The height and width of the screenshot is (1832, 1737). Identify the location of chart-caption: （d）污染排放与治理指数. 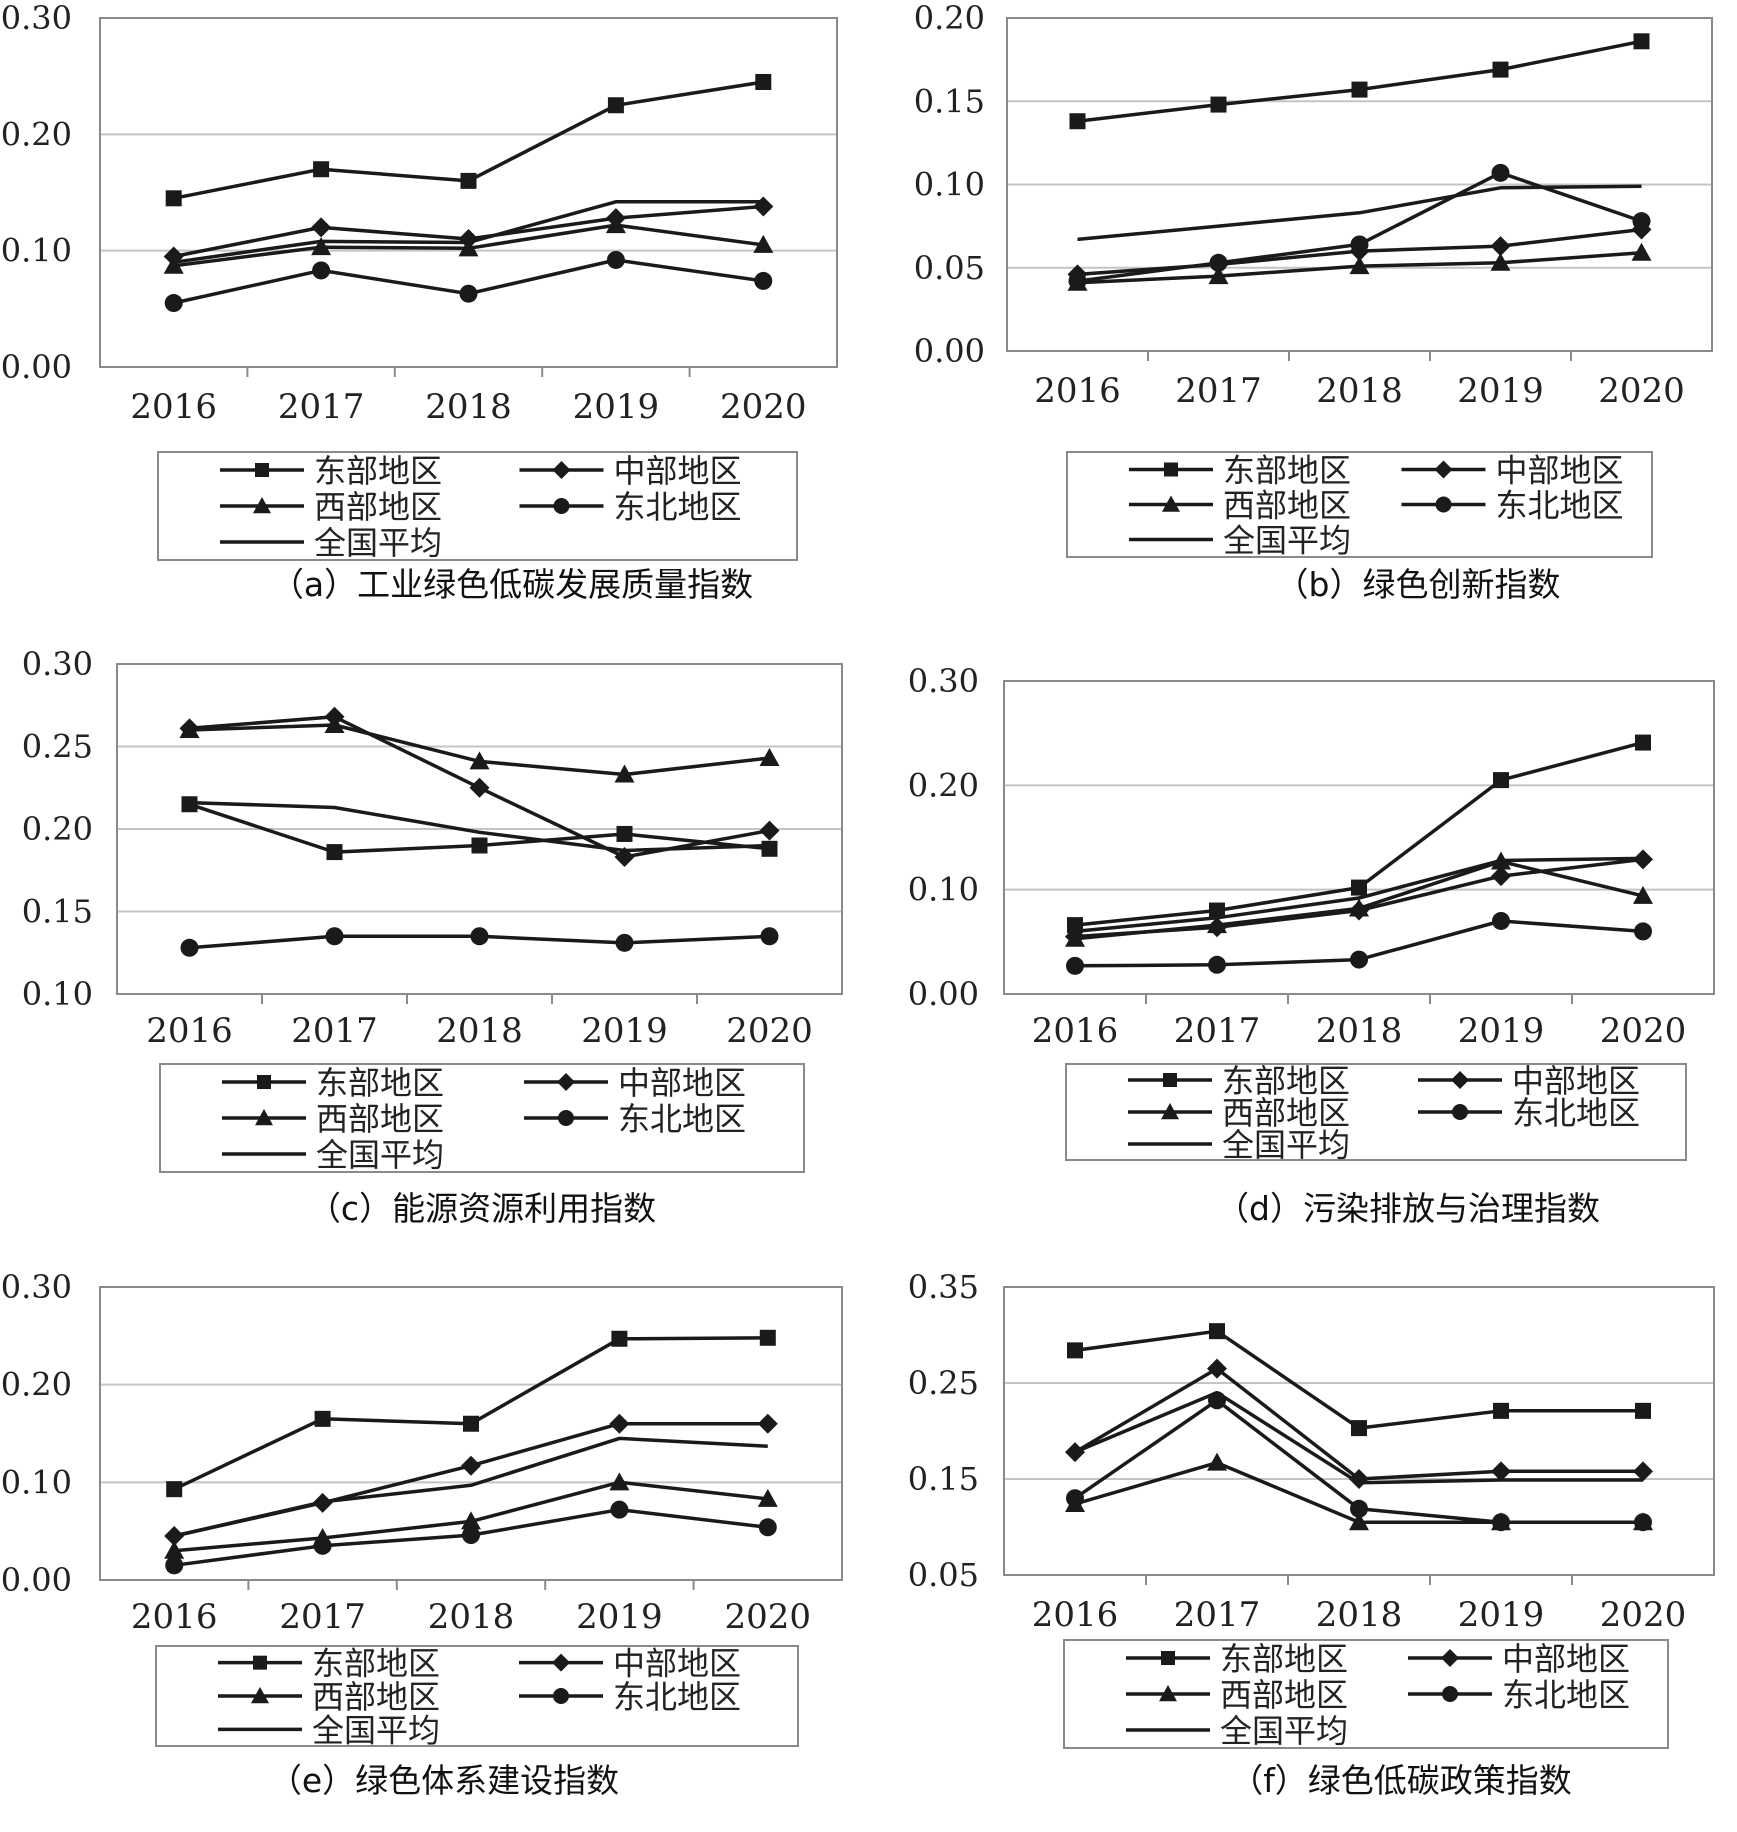
(1408, 1208).